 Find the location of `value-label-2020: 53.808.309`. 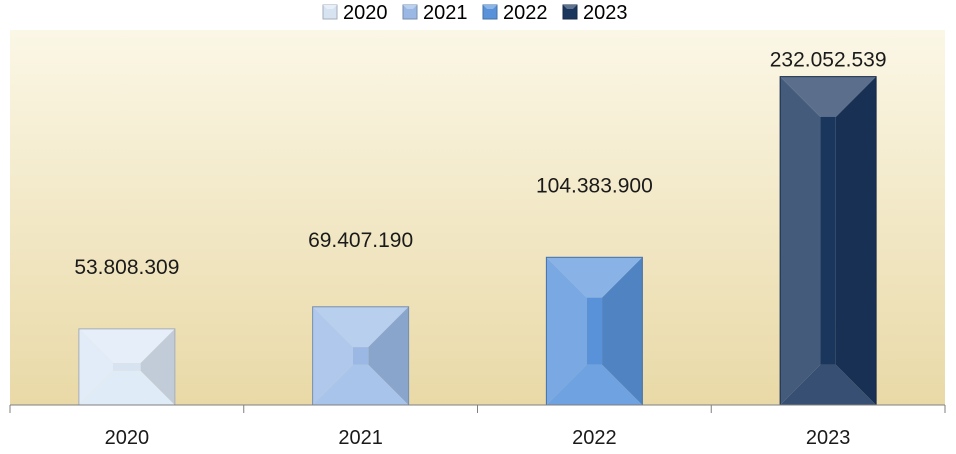

value-label-2020: 53.808.309 is located at coordinates (126, 267).